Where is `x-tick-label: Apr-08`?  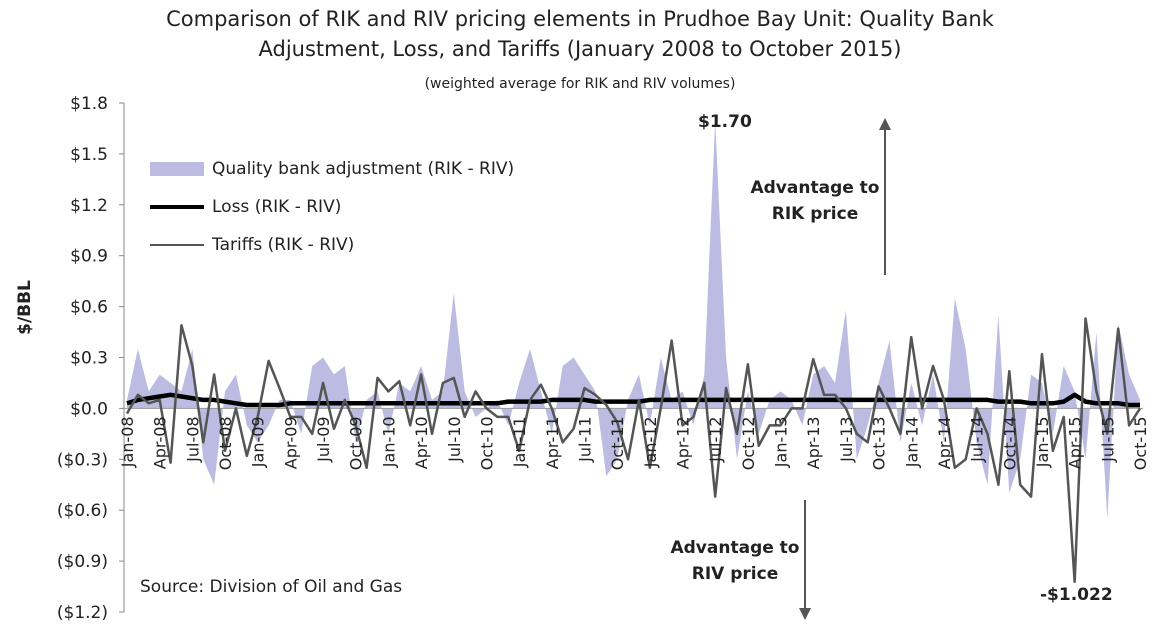
x-tick-label: Apr-08 is located at coordinates (160, 442).